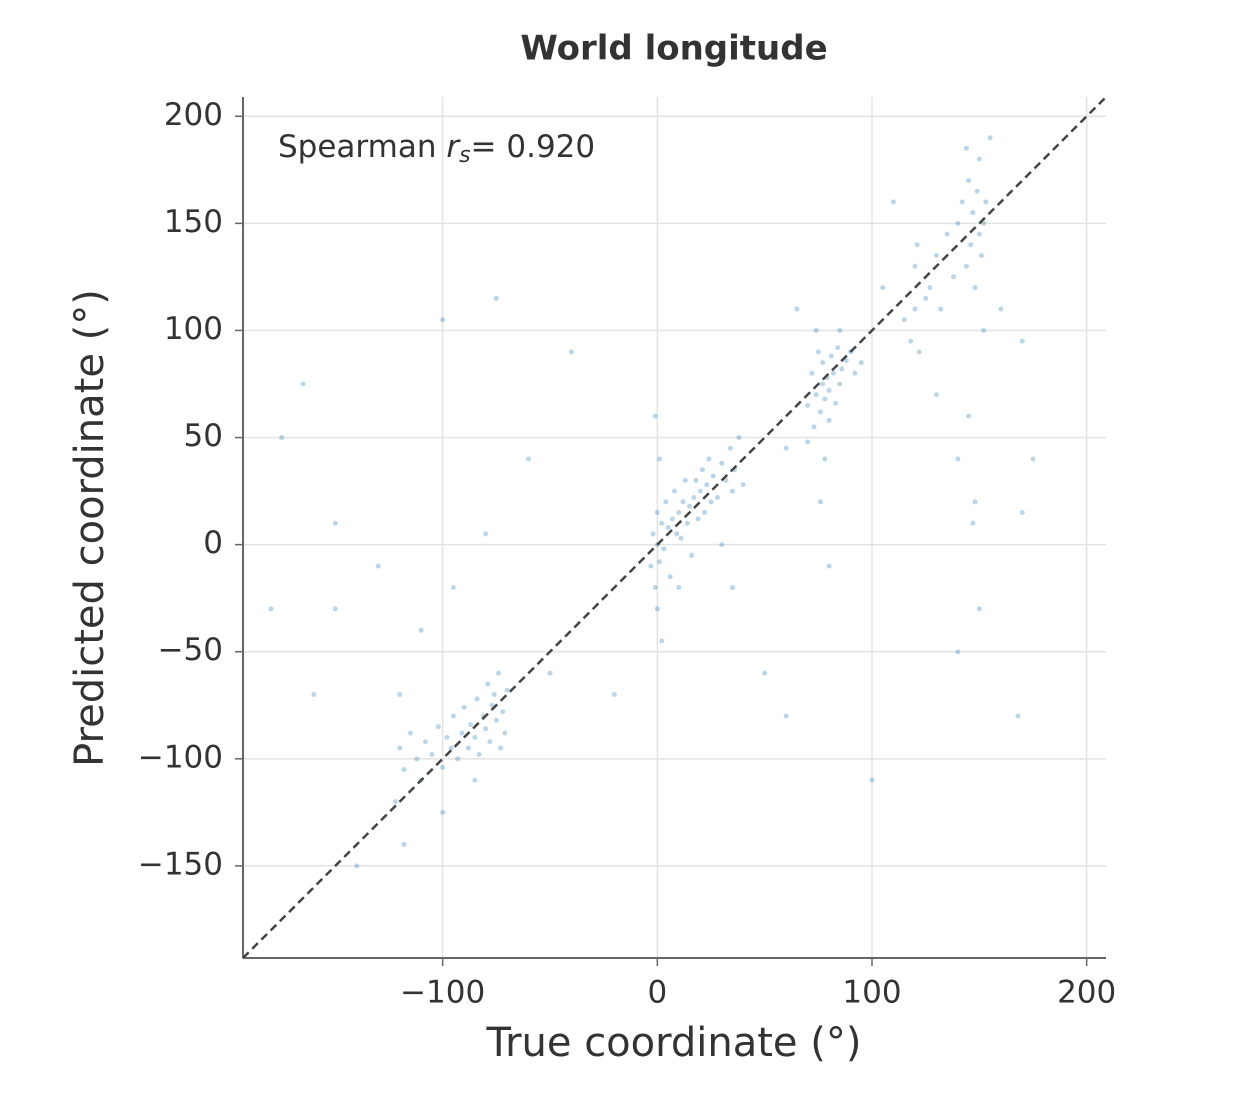 The image size is (1240, 1104). Describe the element at coordinates (357, 147) in the screenshot. I see `annotation-prefix: Spearman` at that location.